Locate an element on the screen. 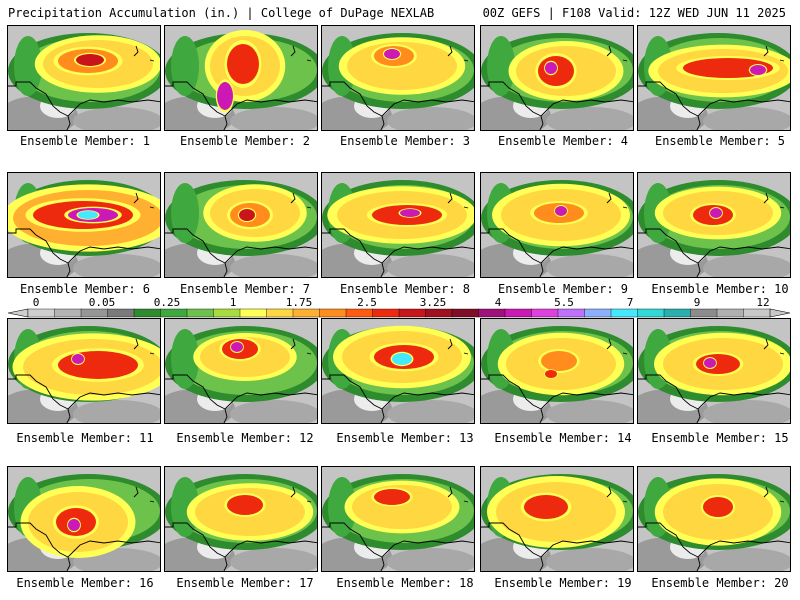  ensemble-member-label: Ensemble Member: 8 is located at coordinates (405, 289).